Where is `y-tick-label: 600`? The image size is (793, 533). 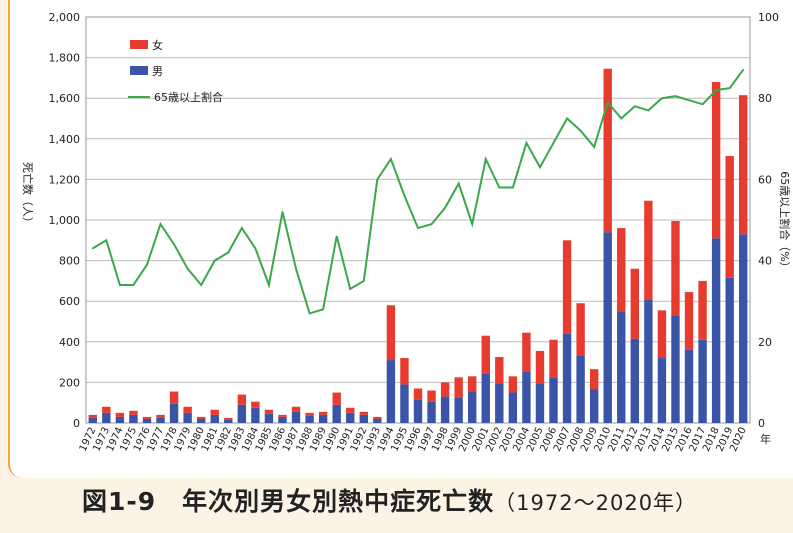
y-tick-label: 600 is located at coordinates (69, 301).